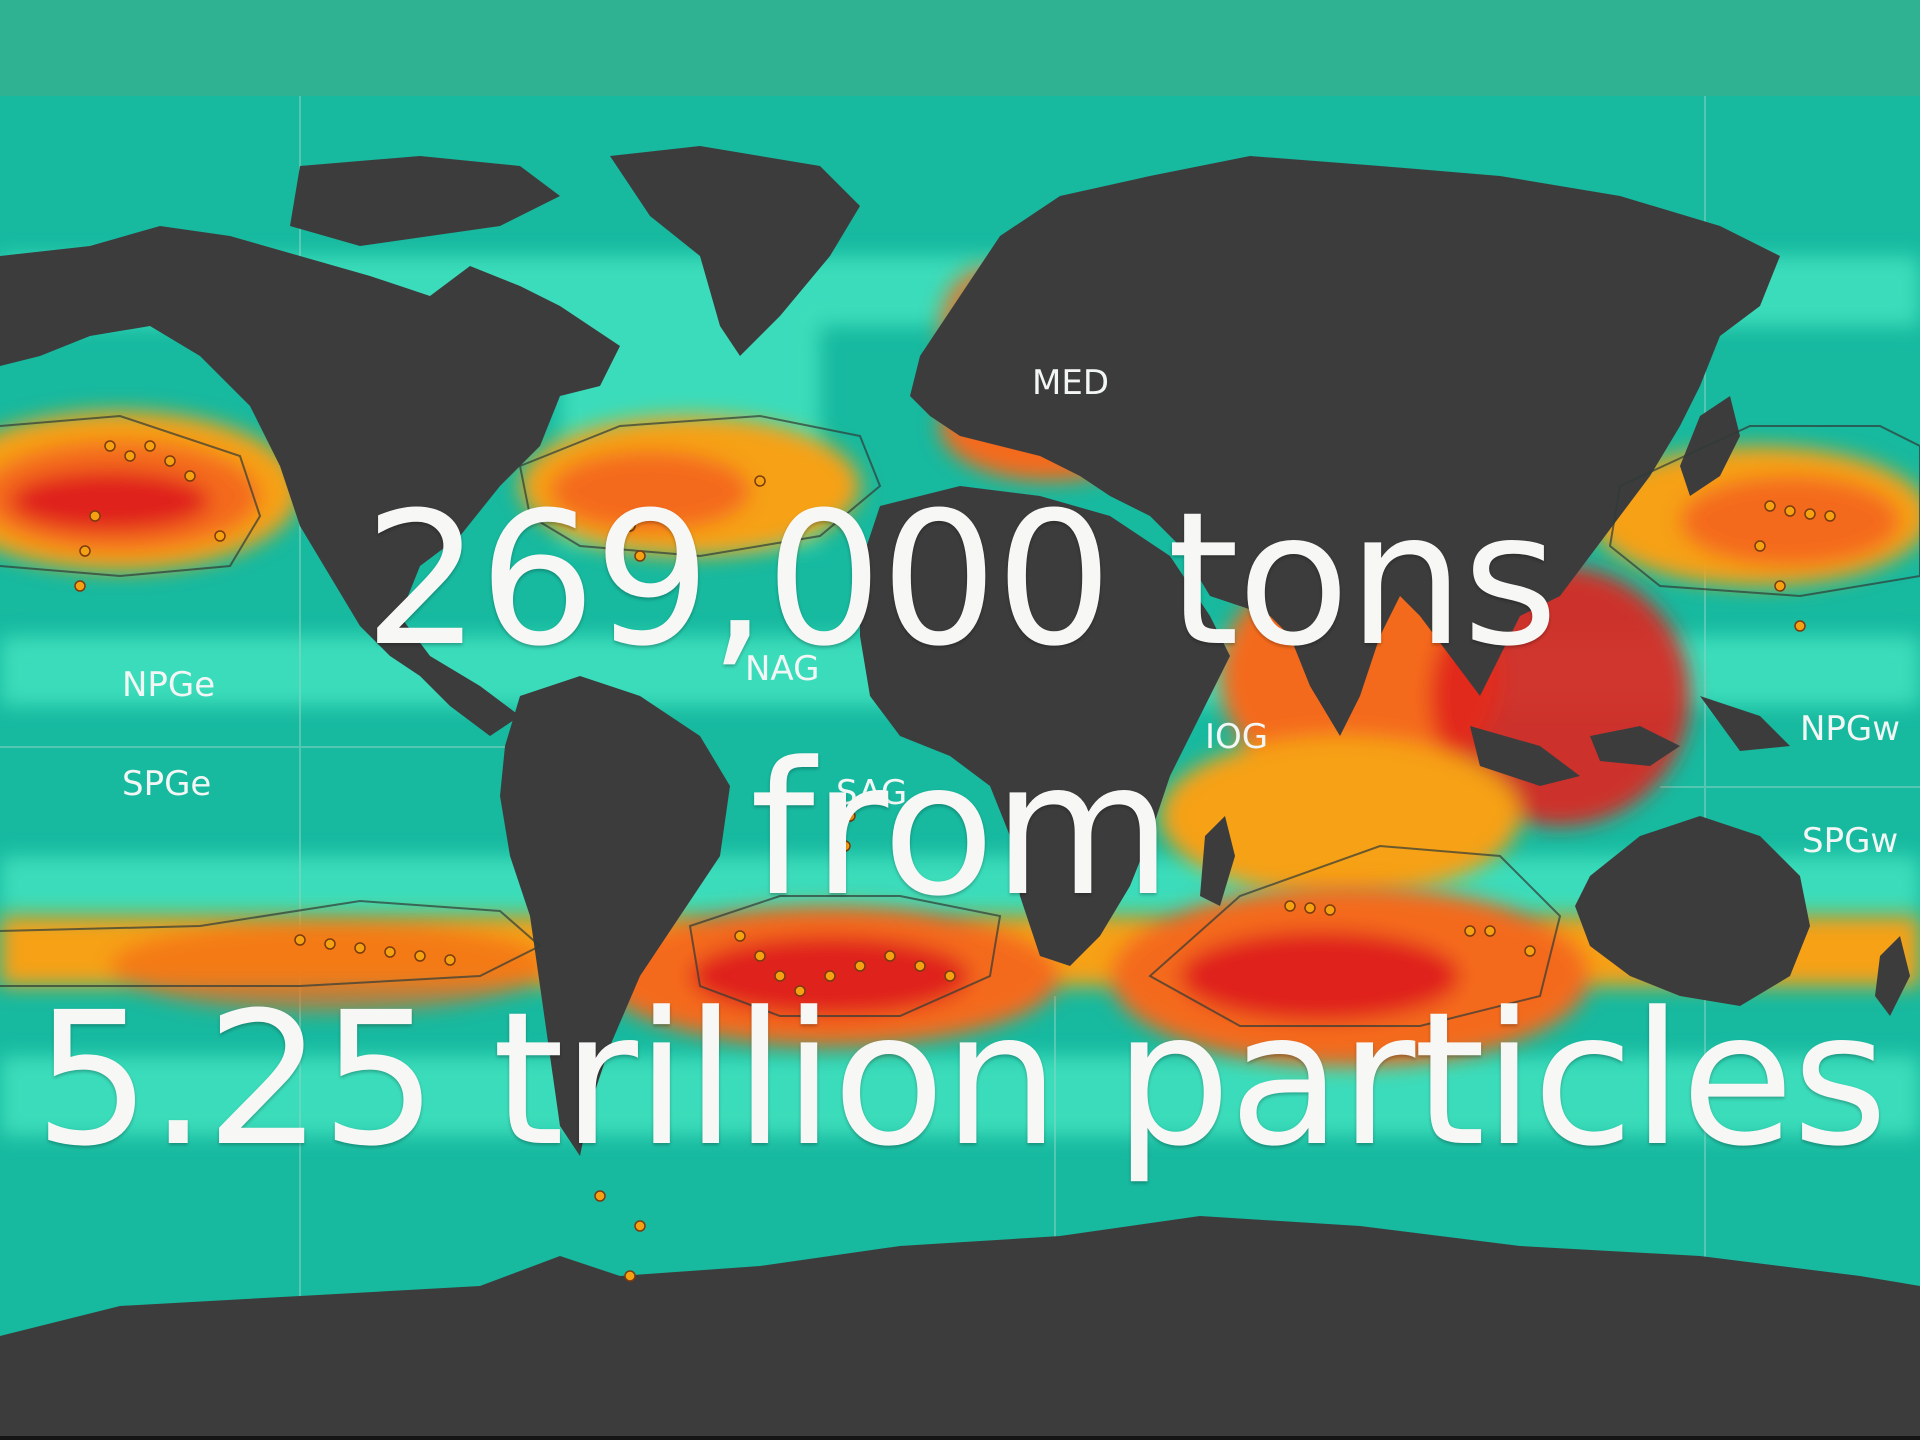 This screenshot has height=1440, width=1920. Describe the element at coordinates (960, 1438) in the screenshot. I see `bottom-edge` at that location.